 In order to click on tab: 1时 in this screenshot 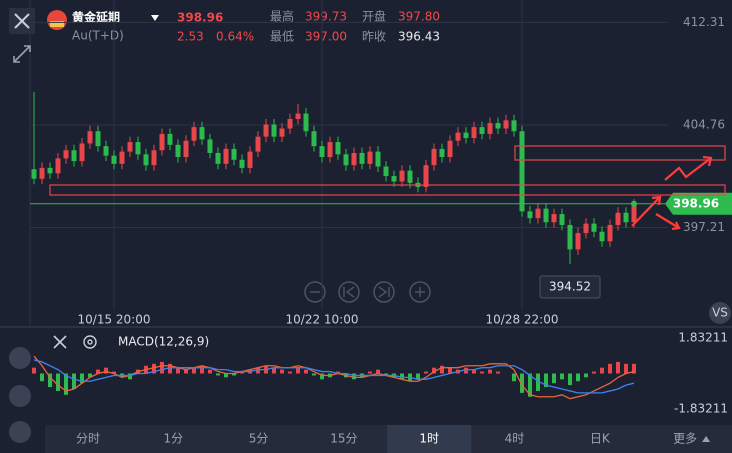, I will do `click(429, 439)`.